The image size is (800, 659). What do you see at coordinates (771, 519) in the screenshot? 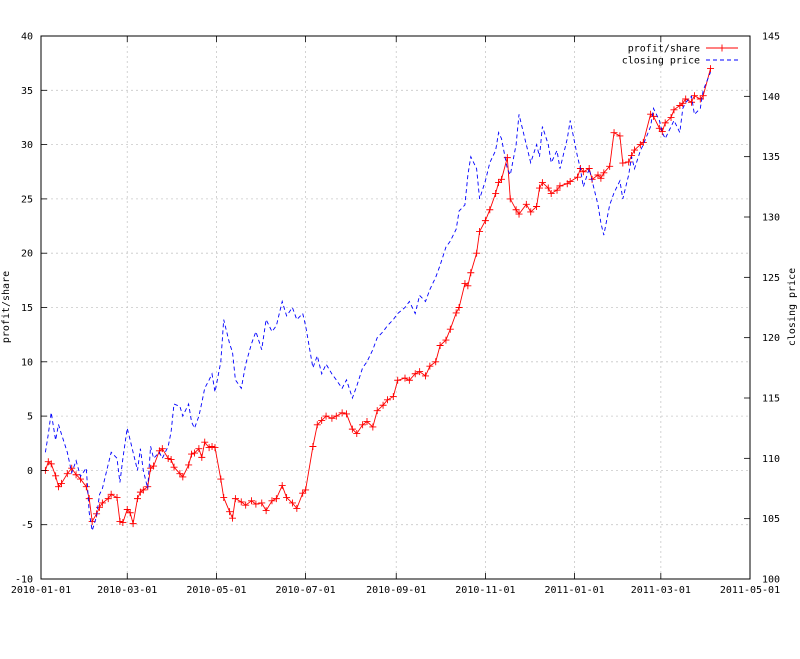
I see `y2-tick-label: 105` at bounding box center [771, 519].